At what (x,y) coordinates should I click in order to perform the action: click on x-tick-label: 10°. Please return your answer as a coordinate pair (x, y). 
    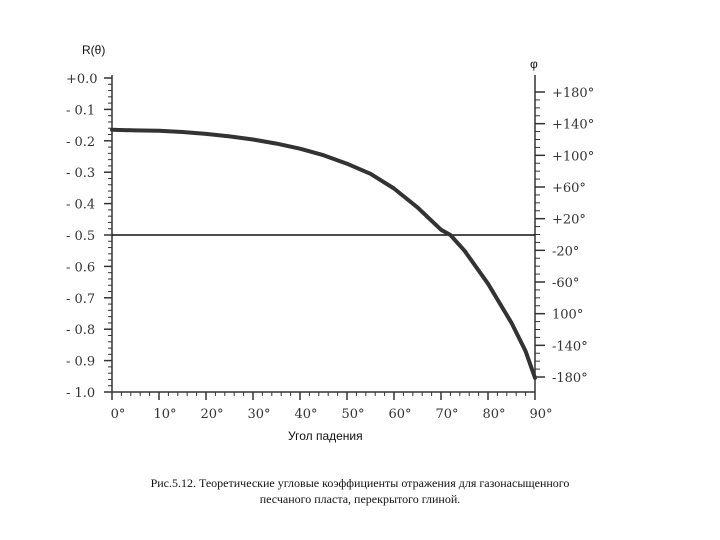
    Looking at the image, I should click on (164, 414).